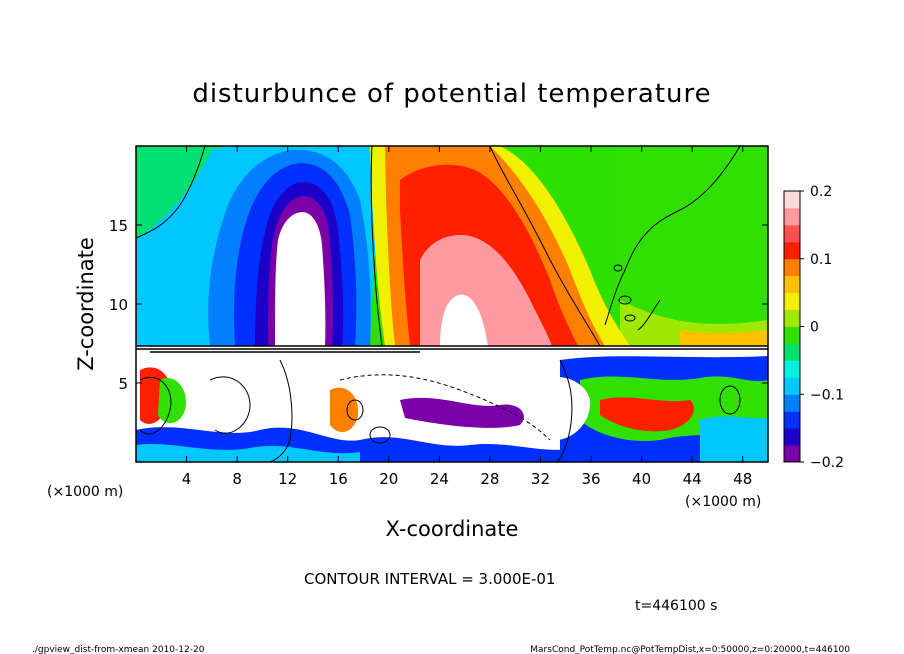 The width and height of the screenshot is (904, 654). I want to click on field-lower-mid-purple, so click(462, 412).